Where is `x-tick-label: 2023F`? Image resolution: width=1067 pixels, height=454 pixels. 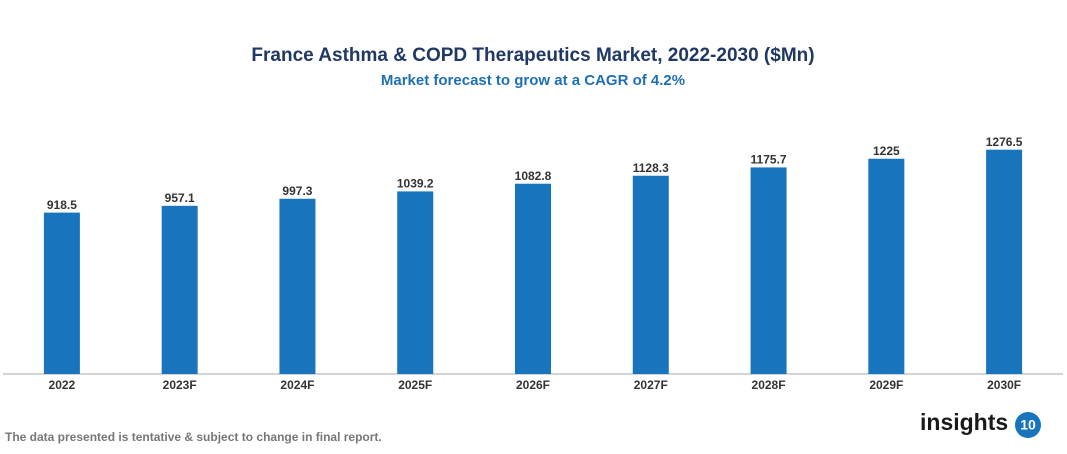
x-tick-label: 2023F is located at coordinates (180, 385).